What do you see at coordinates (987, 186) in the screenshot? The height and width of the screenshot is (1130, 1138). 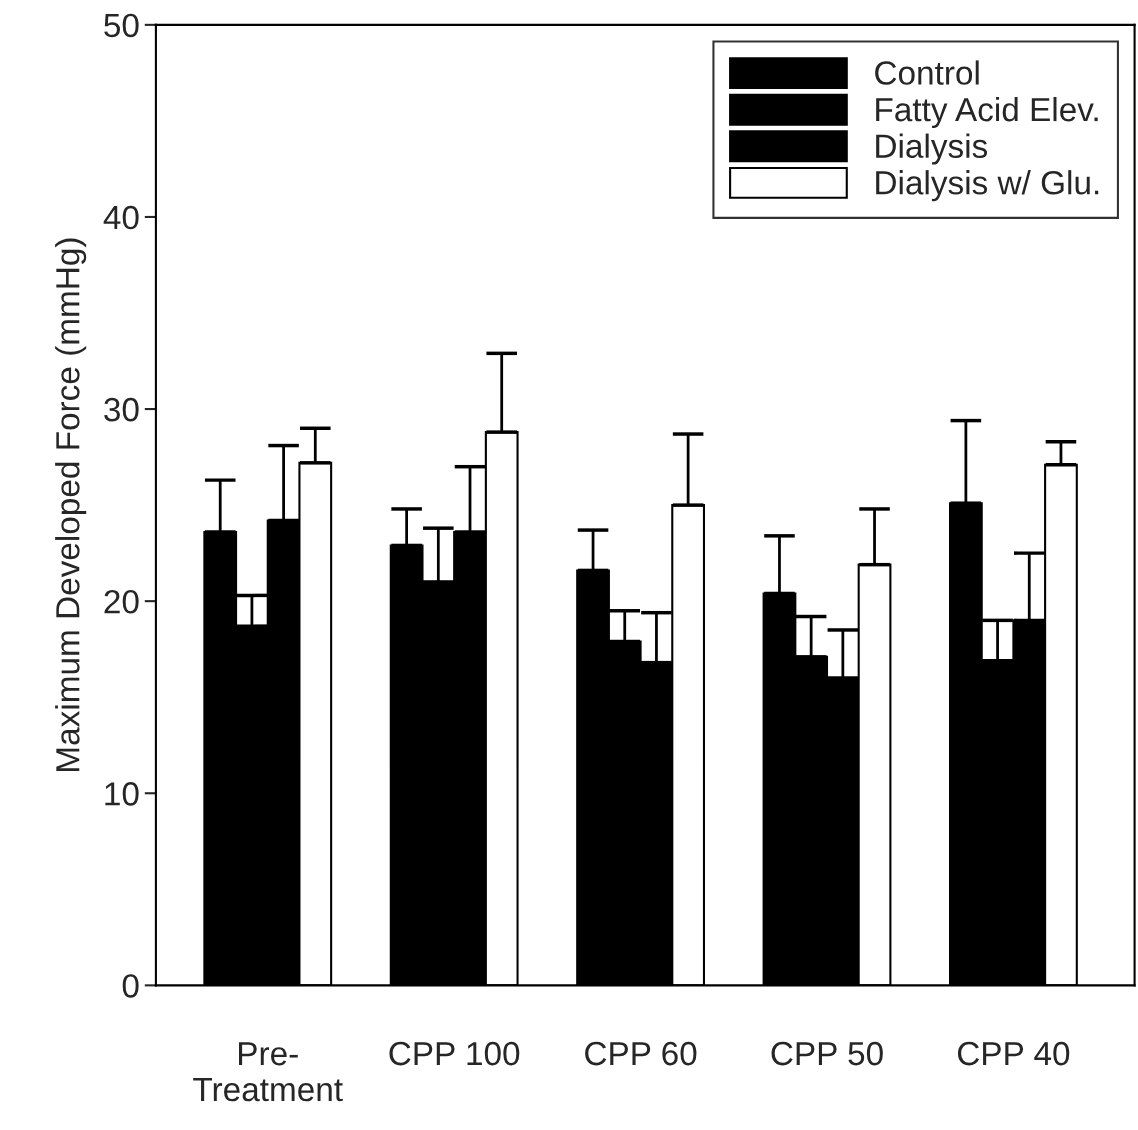 I see `legend-label: Dialysis w/ Glu.` at bounding box center [987, 186].